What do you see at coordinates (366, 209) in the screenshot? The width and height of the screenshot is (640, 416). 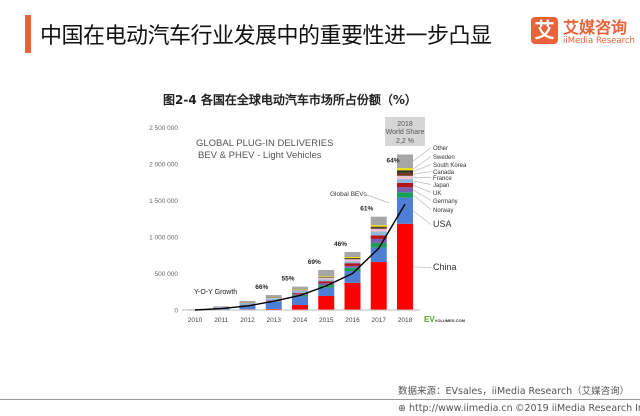 I see `growth-label: 61%` at bounding box center [366, 209].